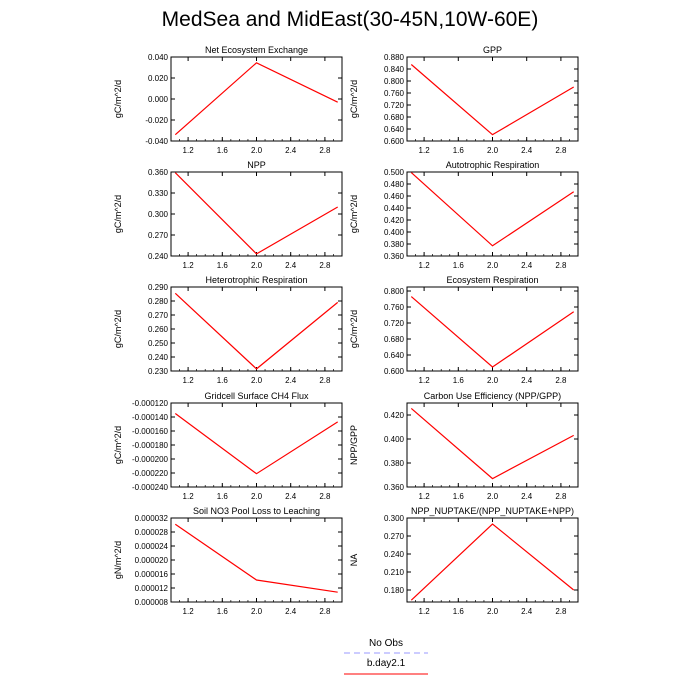 The width and height of the screenshot is (700, 700). What do you see at coordinates (527, 150) in the screenshot?
I see `panel-2-xtick-label: 2.4` at bounding box center [527, 150].